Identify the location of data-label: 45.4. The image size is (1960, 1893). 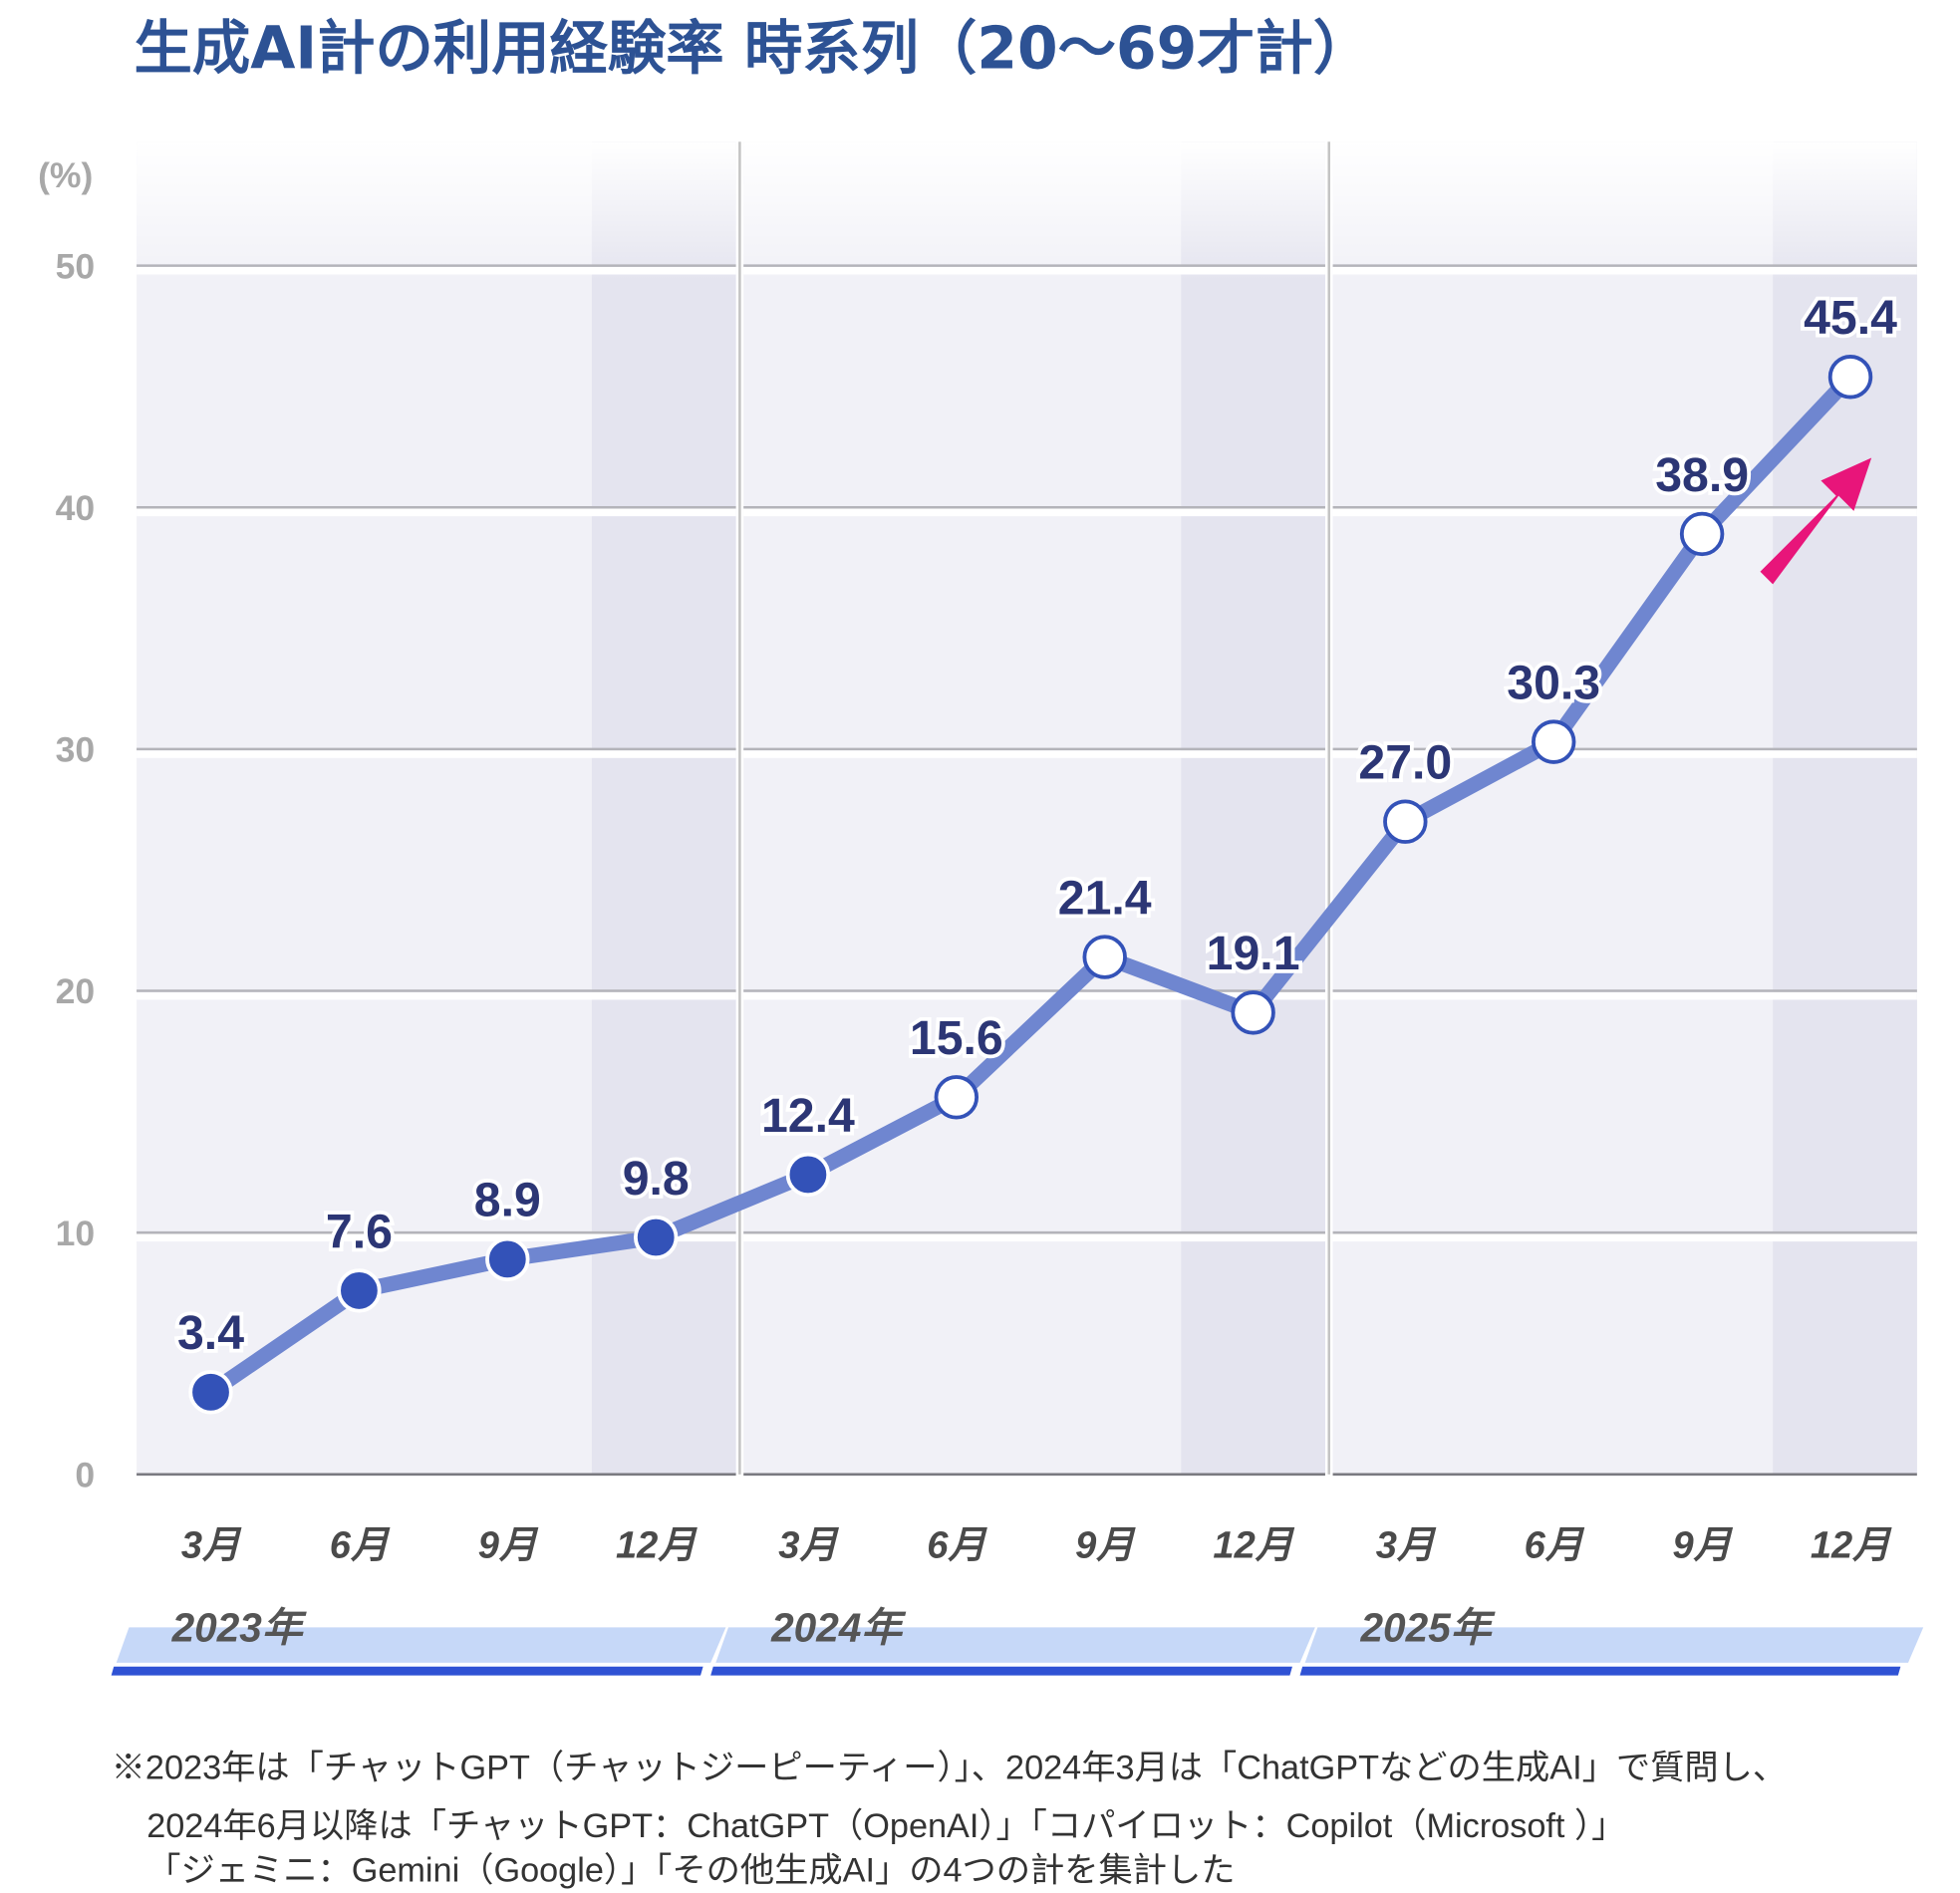
(1850, 318).